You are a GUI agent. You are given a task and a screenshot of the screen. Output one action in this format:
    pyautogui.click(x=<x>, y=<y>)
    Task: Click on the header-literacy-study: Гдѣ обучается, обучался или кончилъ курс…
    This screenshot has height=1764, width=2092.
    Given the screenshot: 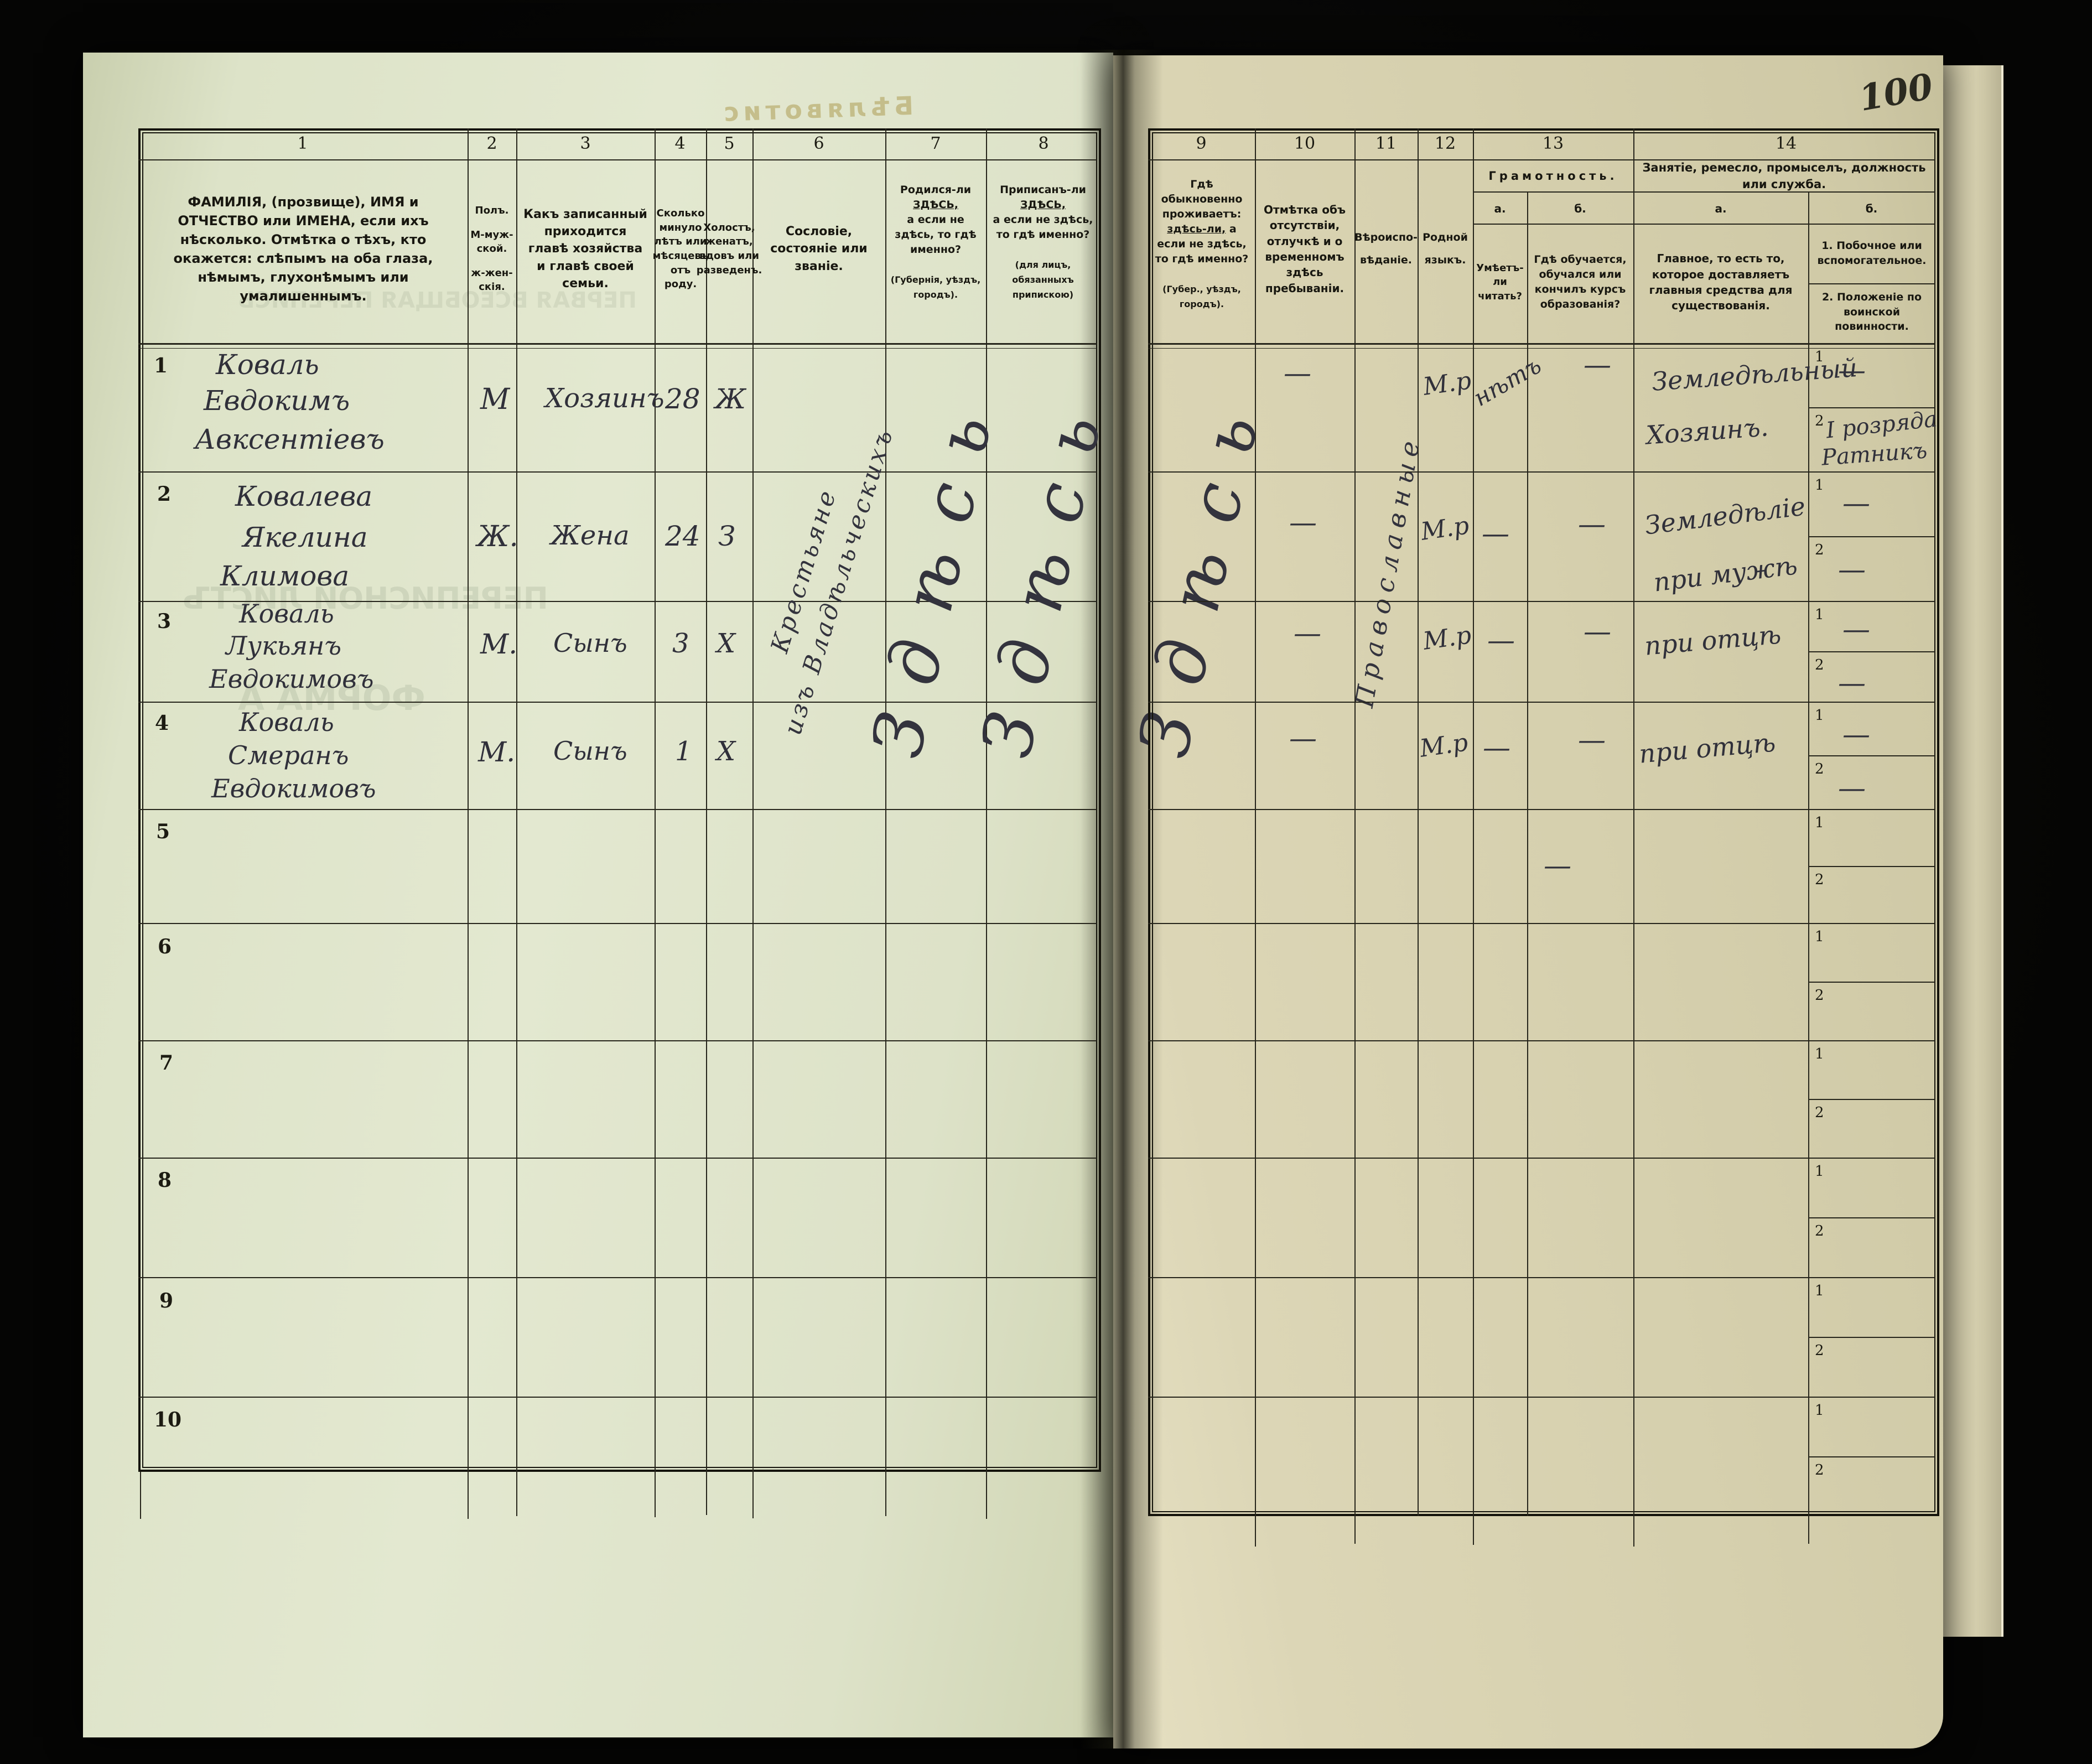 What is the action you would take?
    pyautogui.click(x=1580, y=281)
    